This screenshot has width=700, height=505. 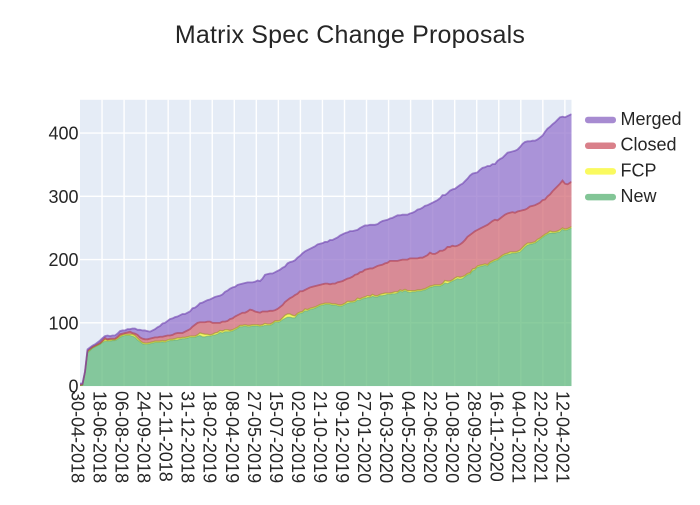 What do you see at coordinates (78, 437) in the screenshot?
I see `svg-text: 30-04-2018` at bounding box center [78, 437].